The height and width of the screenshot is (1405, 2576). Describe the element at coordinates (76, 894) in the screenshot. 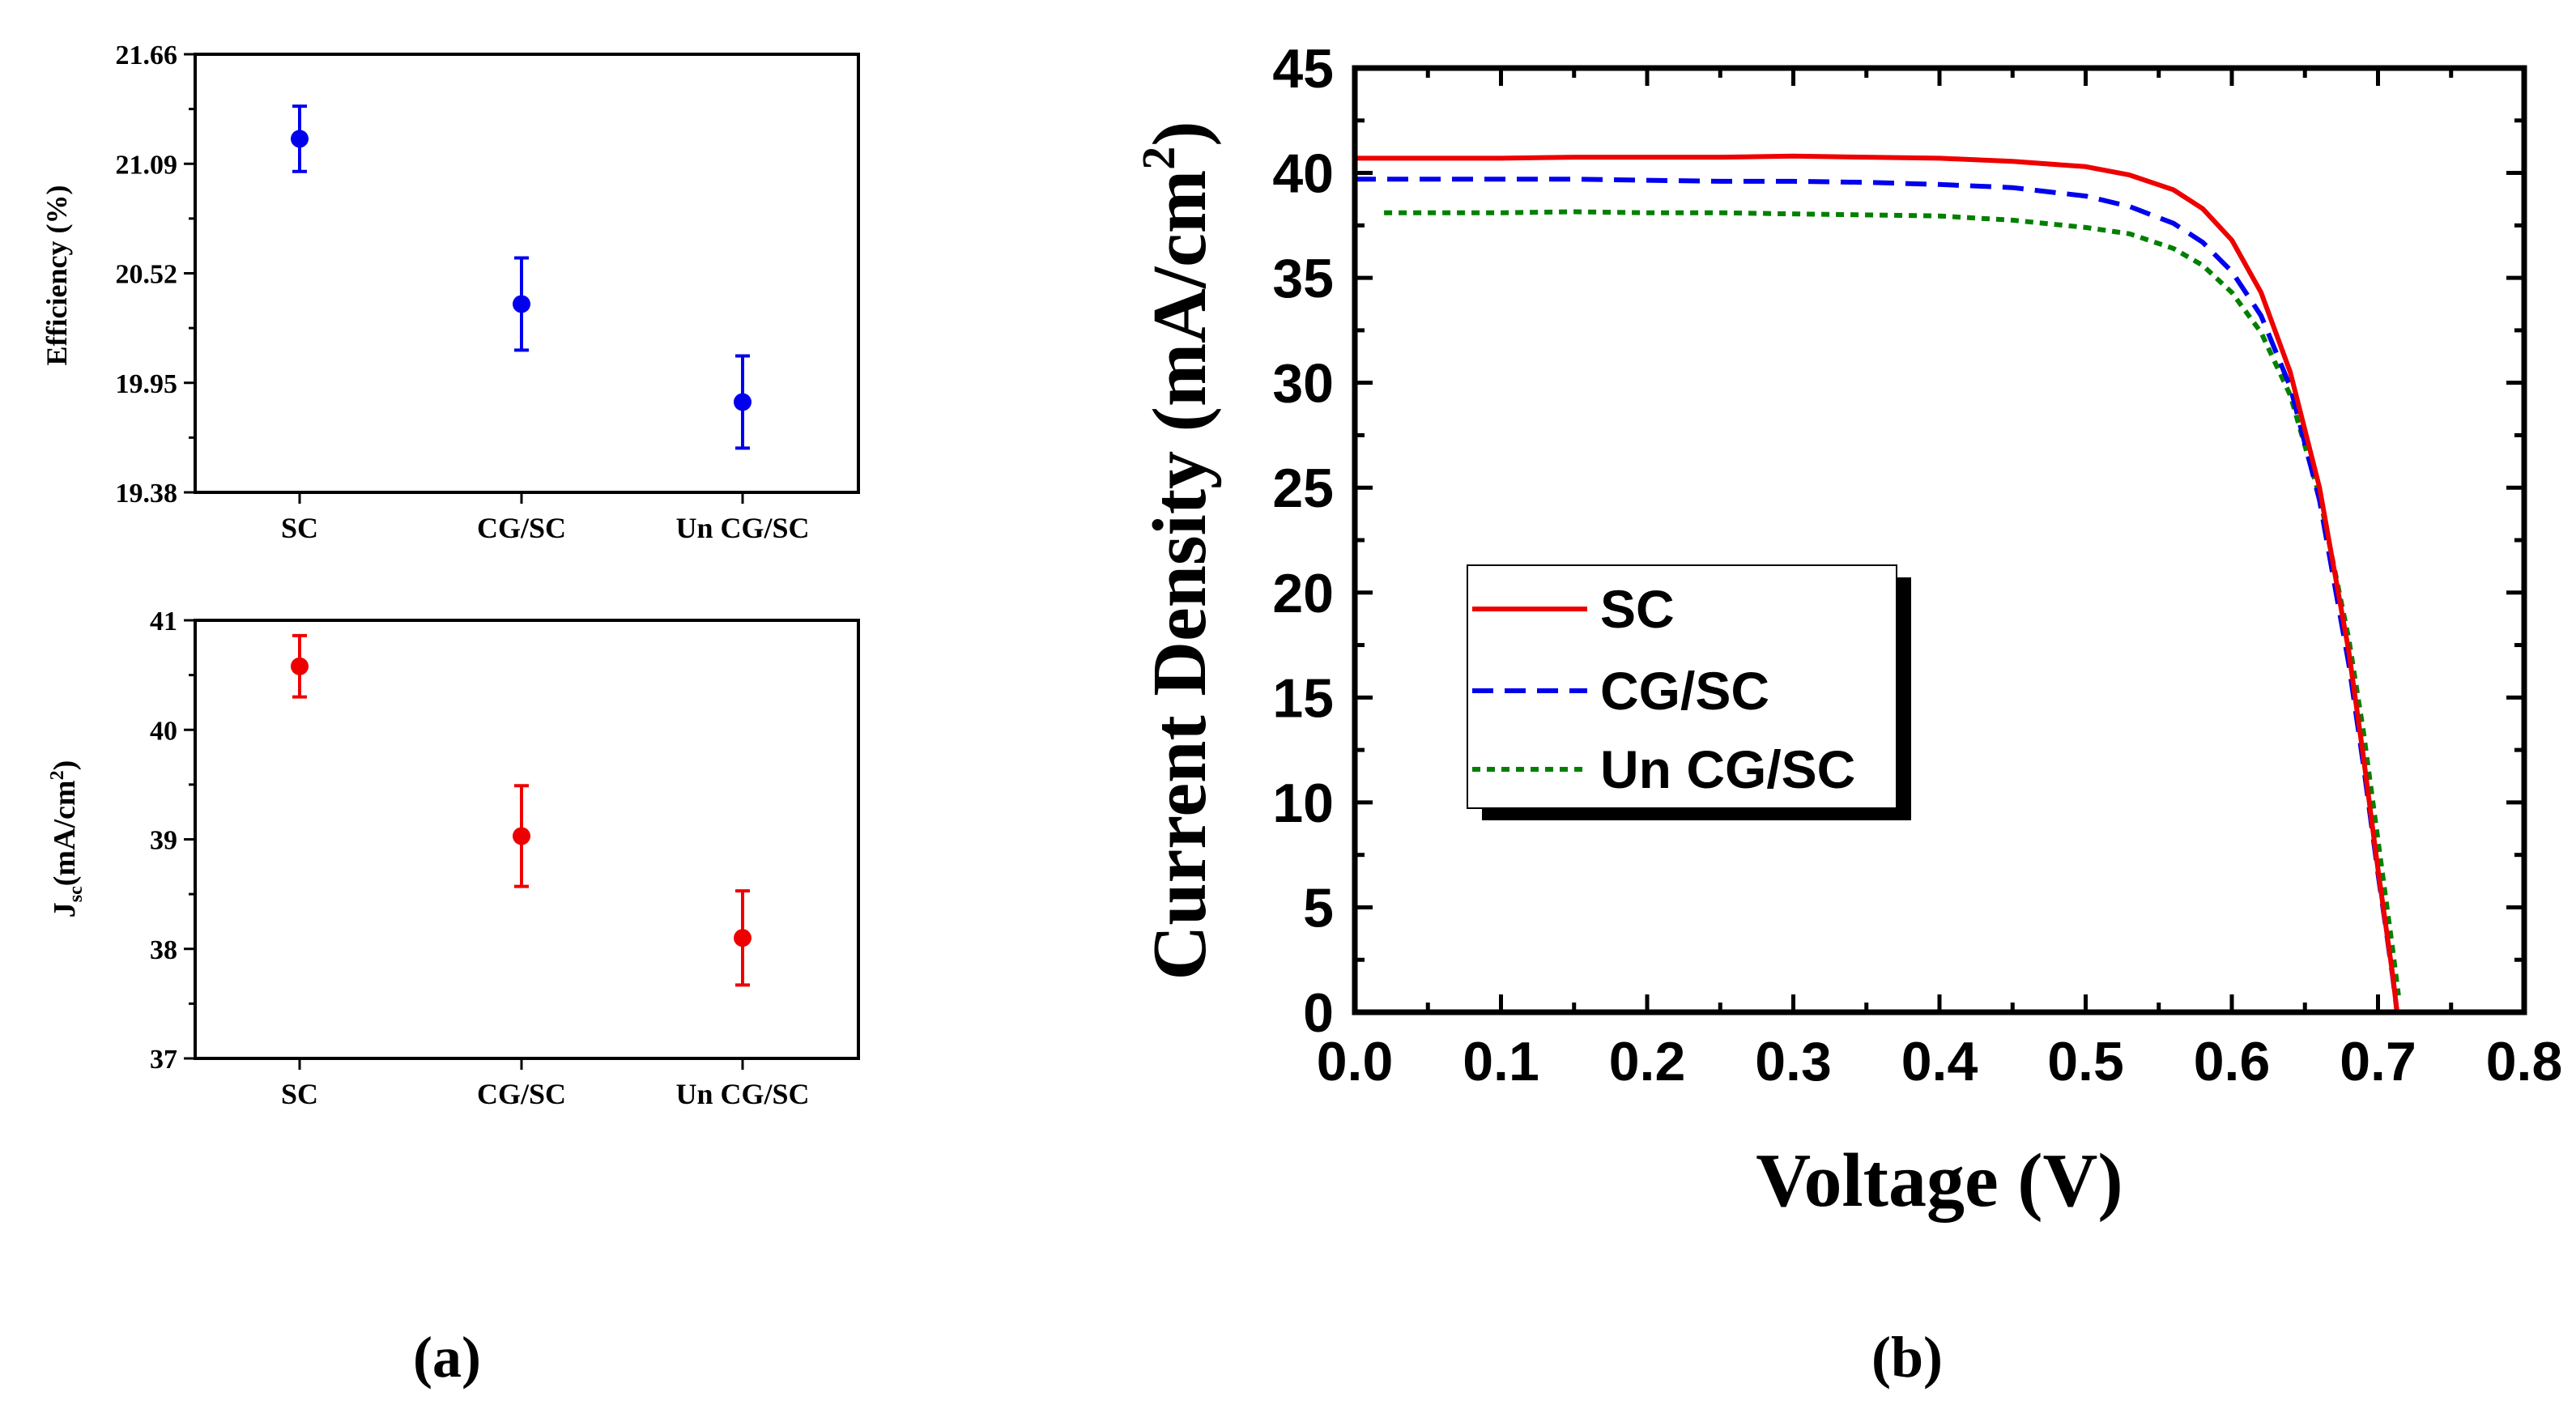

I see `jsc-ylabel-sub: sc` at that location.